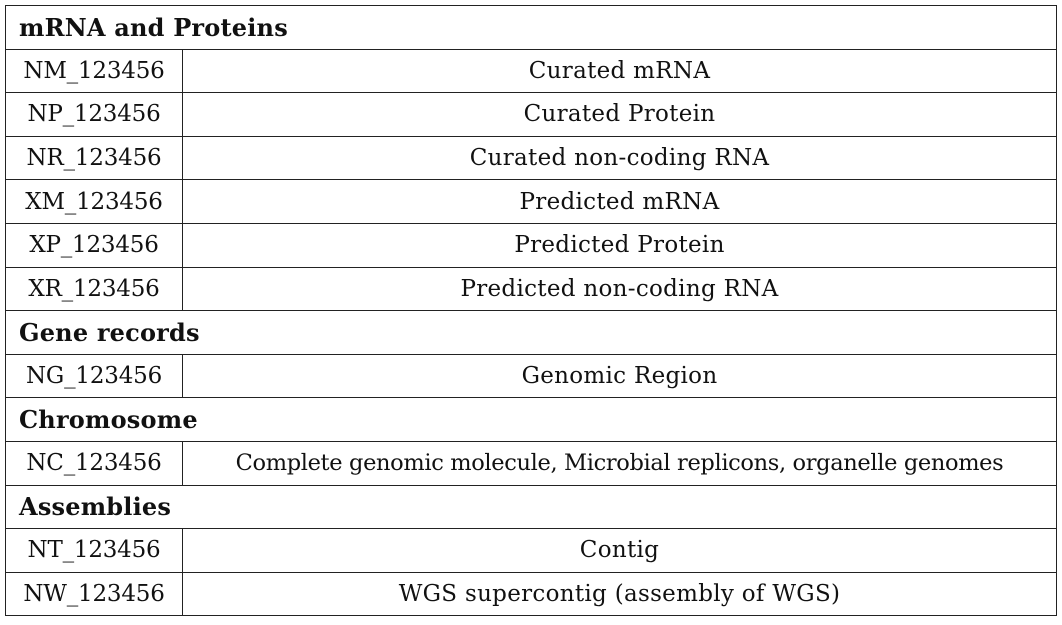  Describe the element at coordinates (94, 376) in the screenshot. I see `accession-prefix: NG_123456` at that location.